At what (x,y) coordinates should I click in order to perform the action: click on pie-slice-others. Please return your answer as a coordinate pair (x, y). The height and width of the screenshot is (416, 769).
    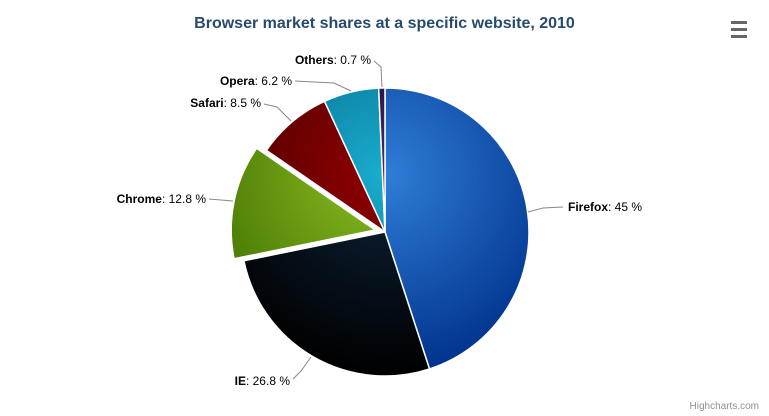
    Looking at the image, I should click on (381, 160).